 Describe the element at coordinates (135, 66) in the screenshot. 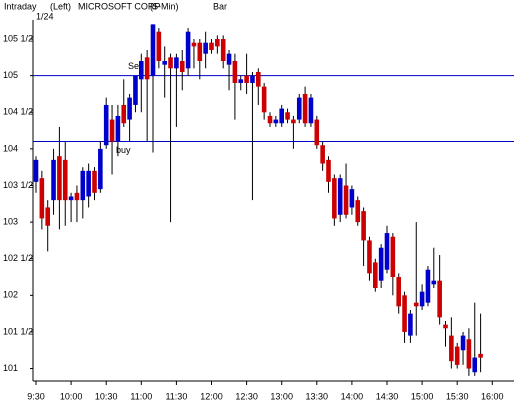

I see `signal-label: Sell` at that location.